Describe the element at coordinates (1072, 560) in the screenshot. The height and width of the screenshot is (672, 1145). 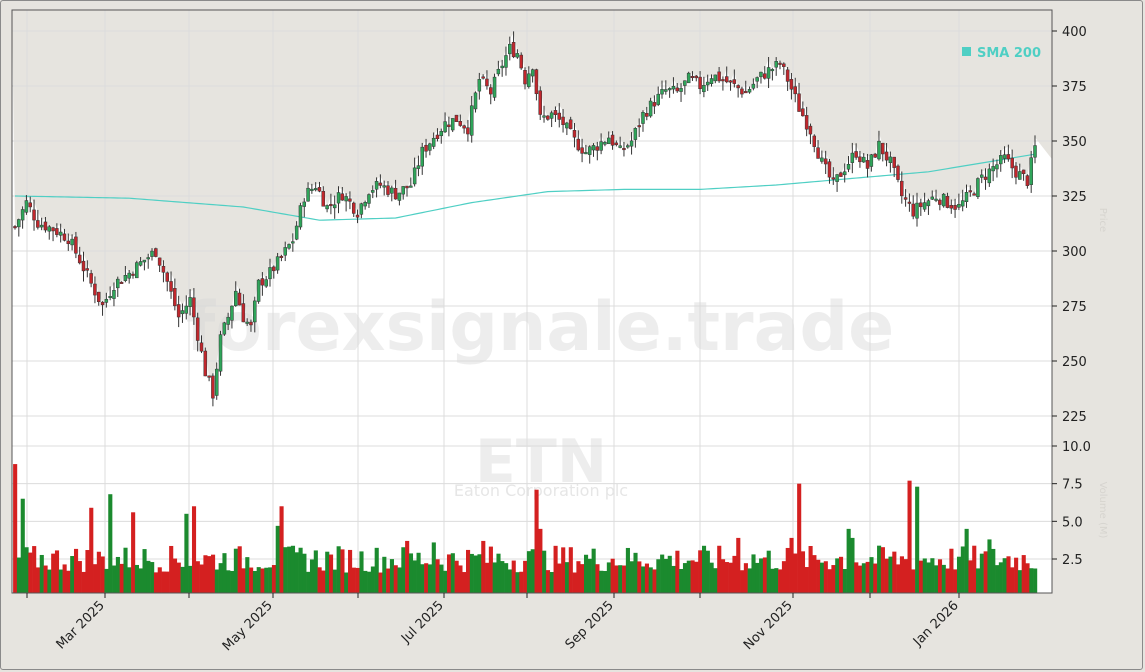
I see `volume-tick-label: 2.5` at that location.